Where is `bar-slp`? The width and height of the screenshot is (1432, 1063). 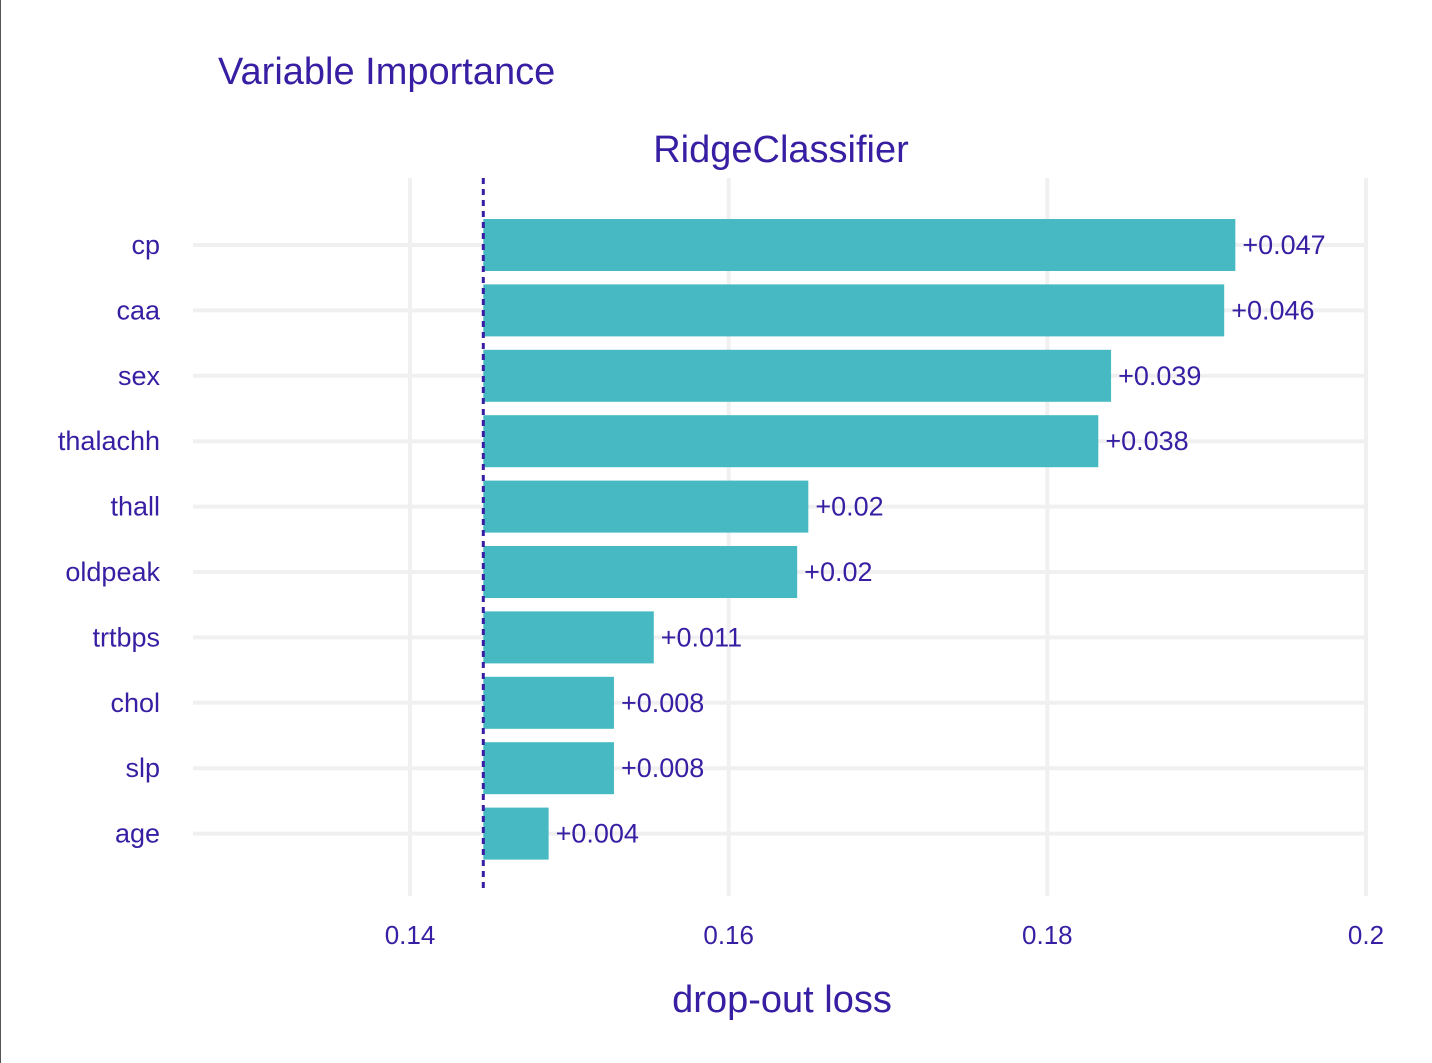
bar-slp is located at coordinates (548, 768).